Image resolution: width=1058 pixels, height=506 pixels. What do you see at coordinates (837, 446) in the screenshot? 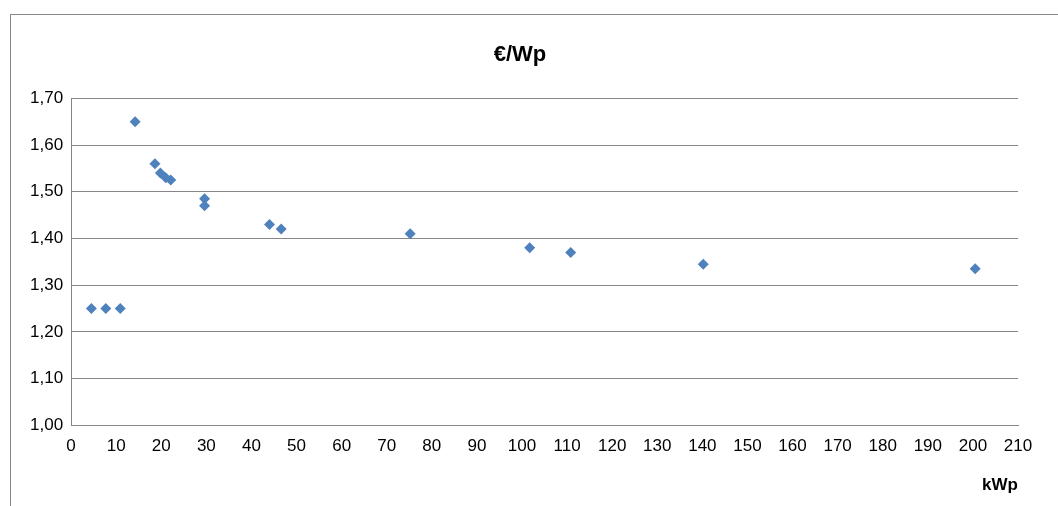
I see `x-tick-label: 170` at bounding box center [837, 446].